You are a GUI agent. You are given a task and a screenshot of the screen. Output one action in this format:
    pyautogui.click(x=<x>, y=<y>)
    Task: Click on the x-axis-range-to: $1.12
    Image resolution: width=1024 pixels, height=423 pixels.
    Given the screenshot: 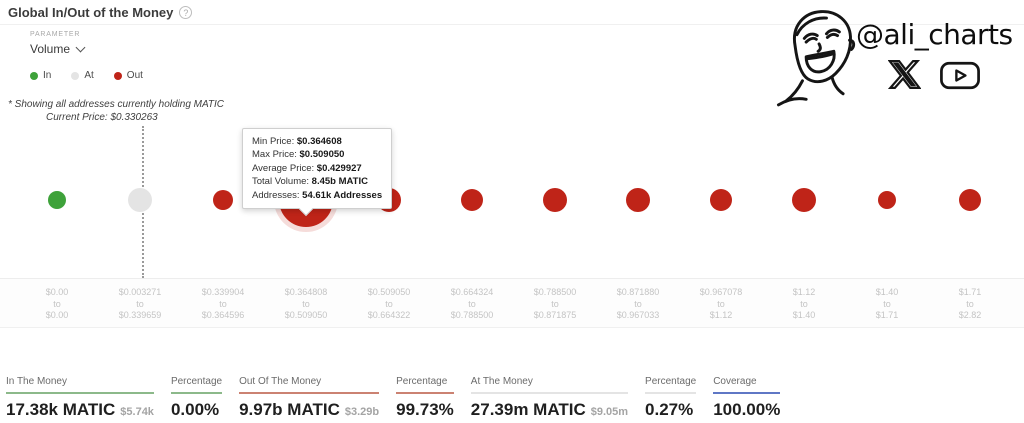 What is the action you would take?
    pyautogui.click(x=721, y=315)
    